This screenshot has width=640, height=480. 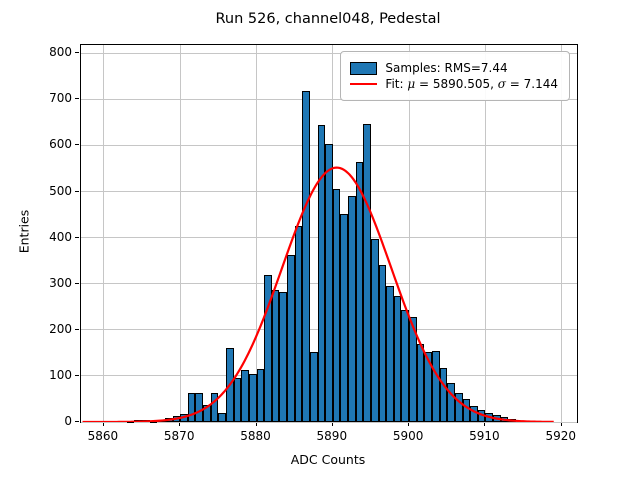 What do you see at coordinates (332, 436) in the screenshot?
I see `x-tick-label: 5890` at bounding box center [332, 436].